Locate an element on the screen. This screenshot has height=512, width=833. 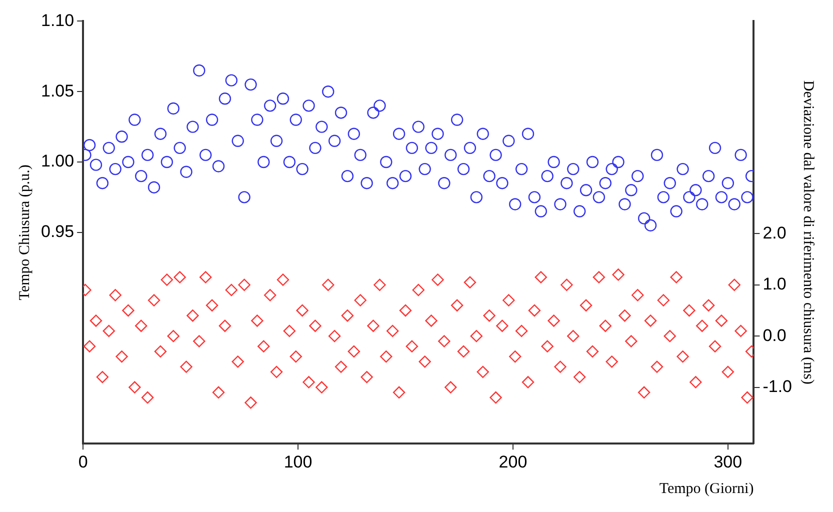
y-tick-label: 1.00 is located at coordinates (57, 161).